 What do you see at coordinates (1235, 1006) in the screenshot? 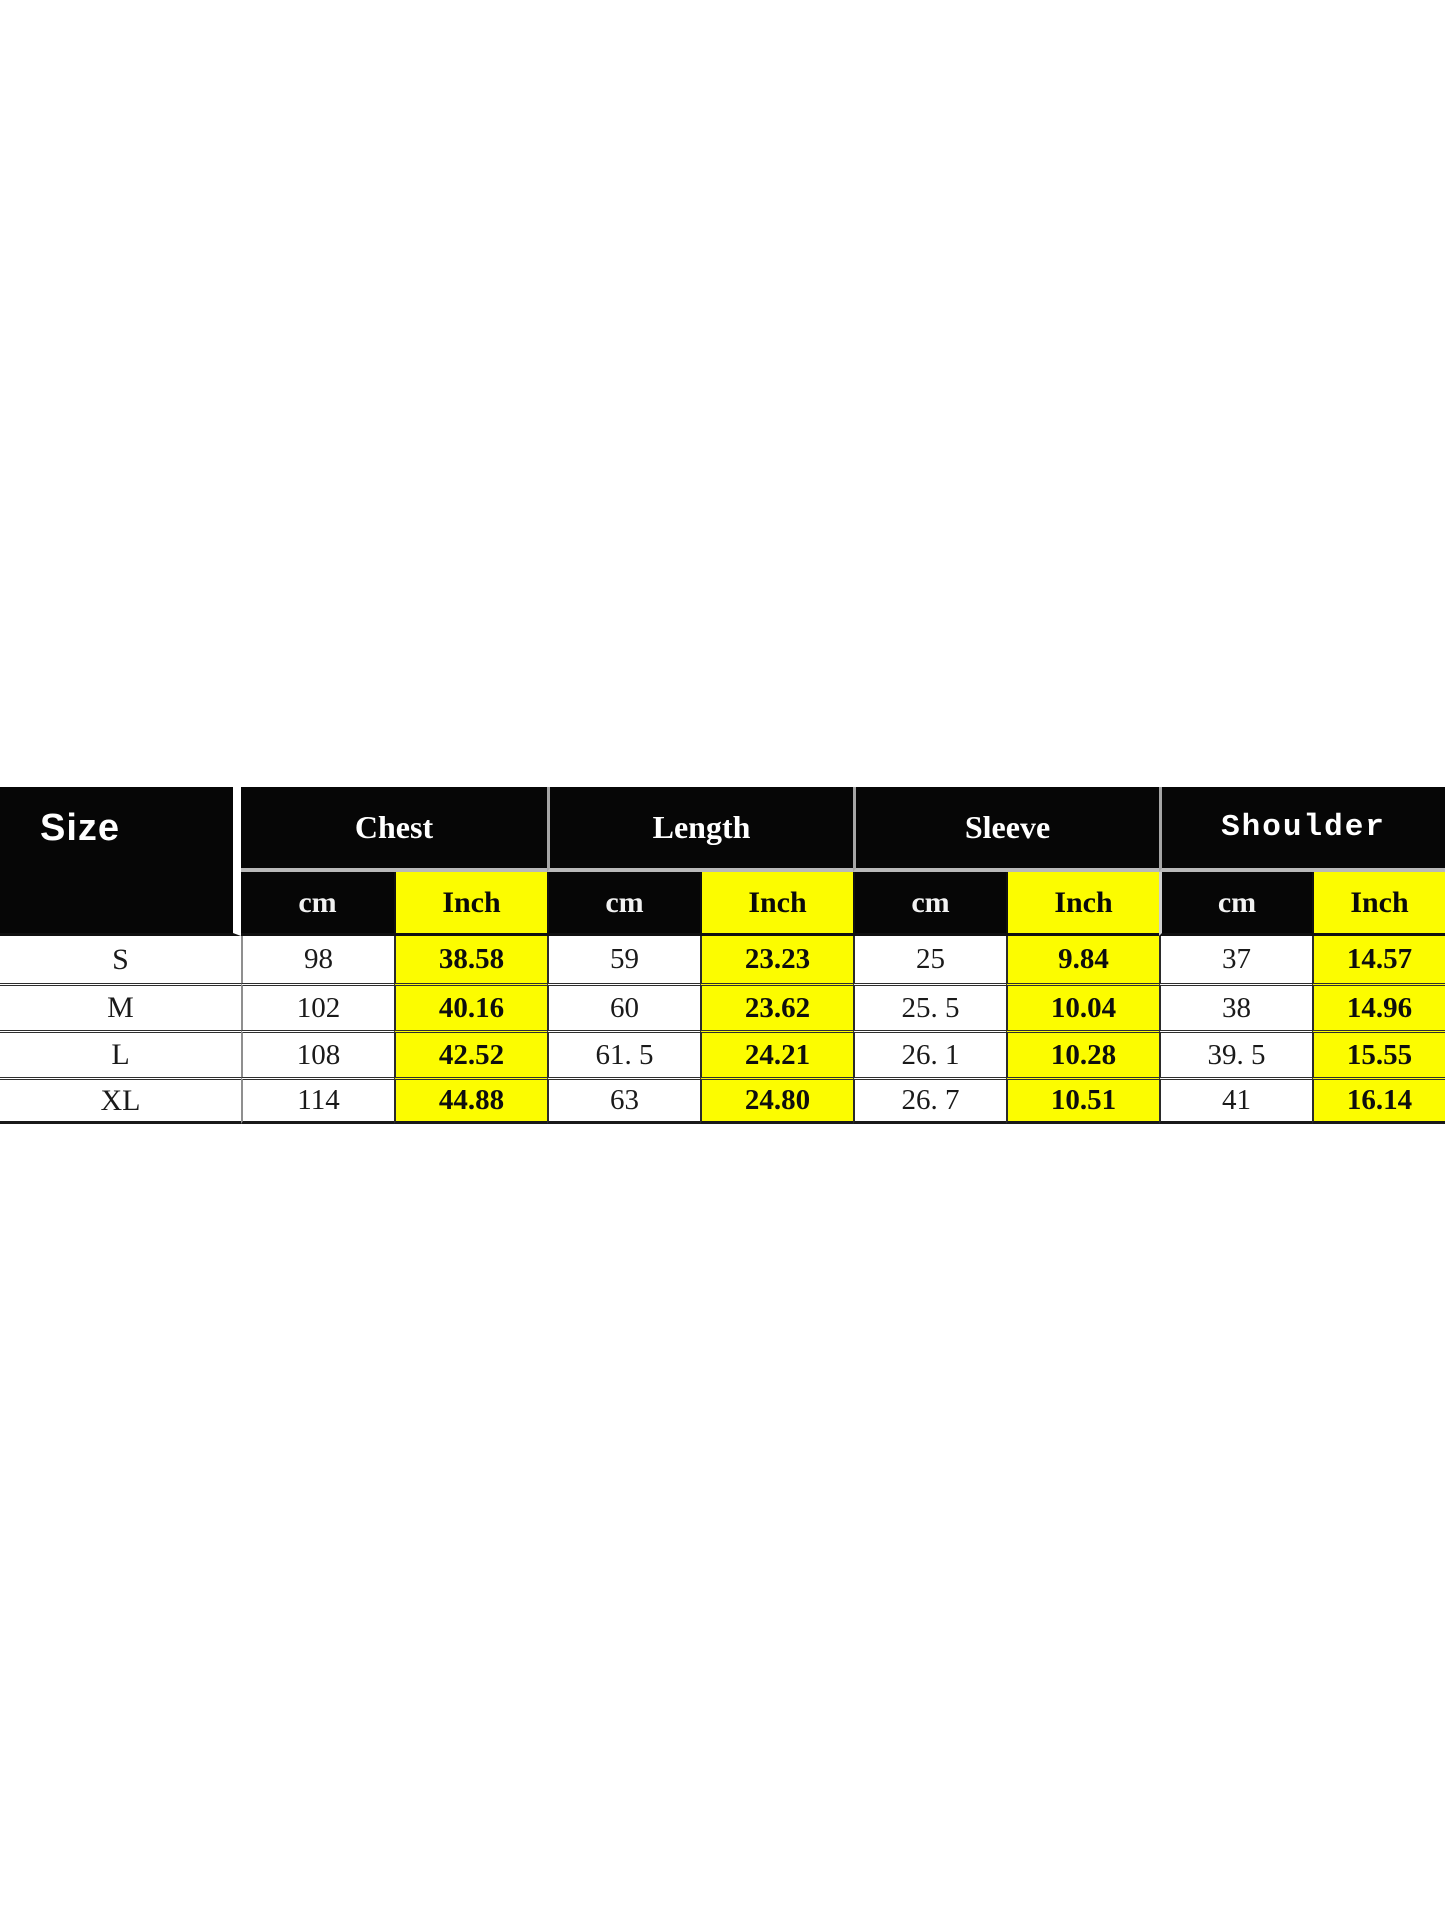
I see `data-cell: 38` at bounding box center [1235, 1006].